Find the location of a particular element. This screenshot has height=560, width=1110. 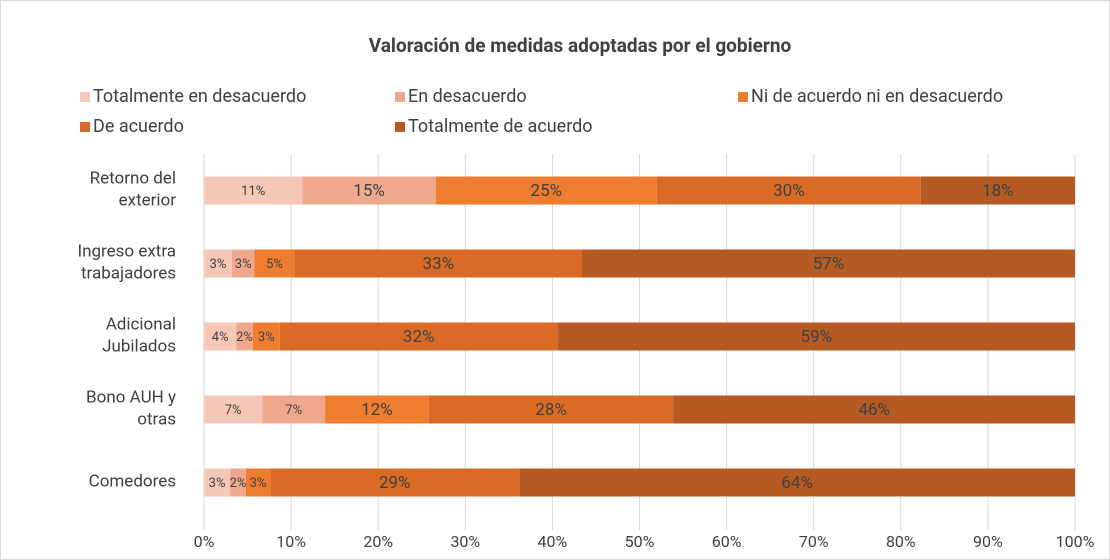

data-label: 28% is located at coordinates (551, 410).